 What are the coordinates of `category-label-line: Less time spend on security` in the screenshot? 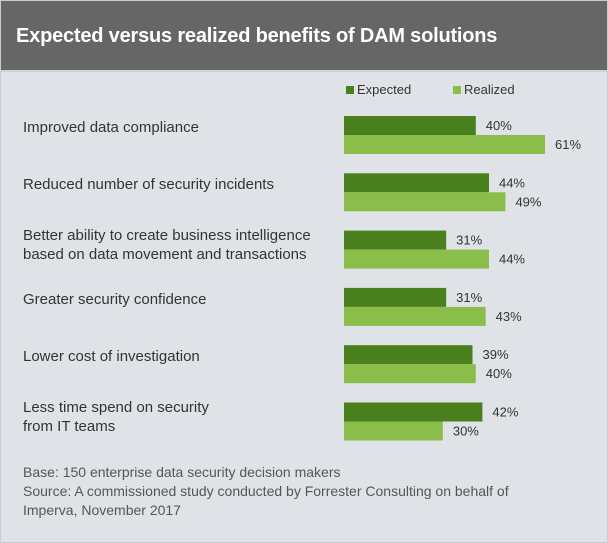 It's located at (116, 407).